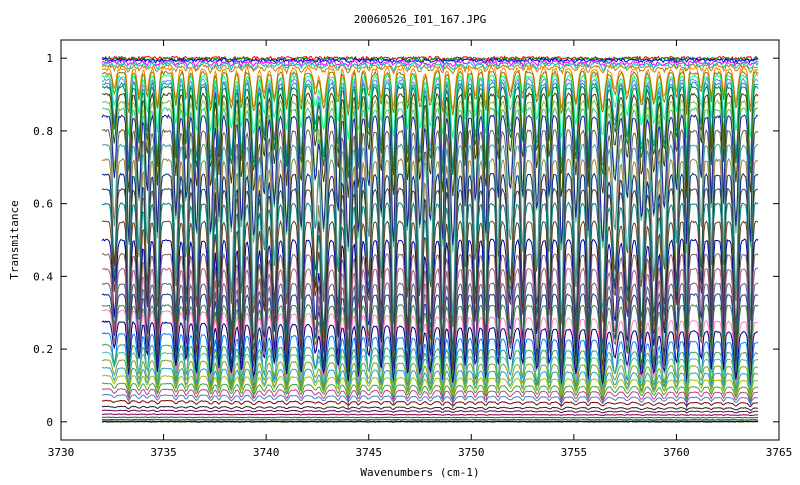 Image resolution: width=800 pixels, height=485 pixels. I want to click on x-tick-label: 3755, so click(574, 452).